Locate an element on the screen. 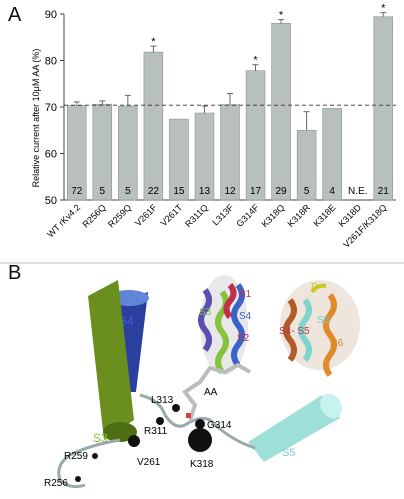 This screenshot has height=499, width=404. category-label: L313F is located at coordinates (222, 214).